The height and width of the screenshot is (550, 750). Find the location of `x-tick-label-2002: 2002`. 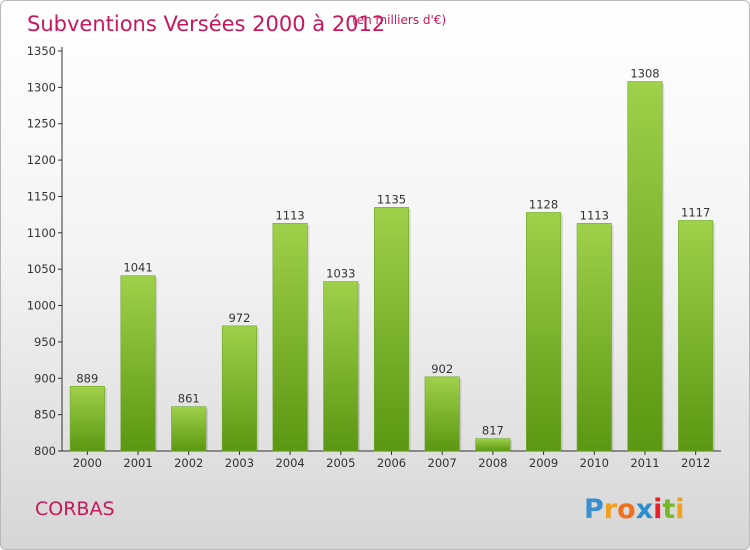

x-tick-label-2002: 2002 is located at coordinates (188, 463).